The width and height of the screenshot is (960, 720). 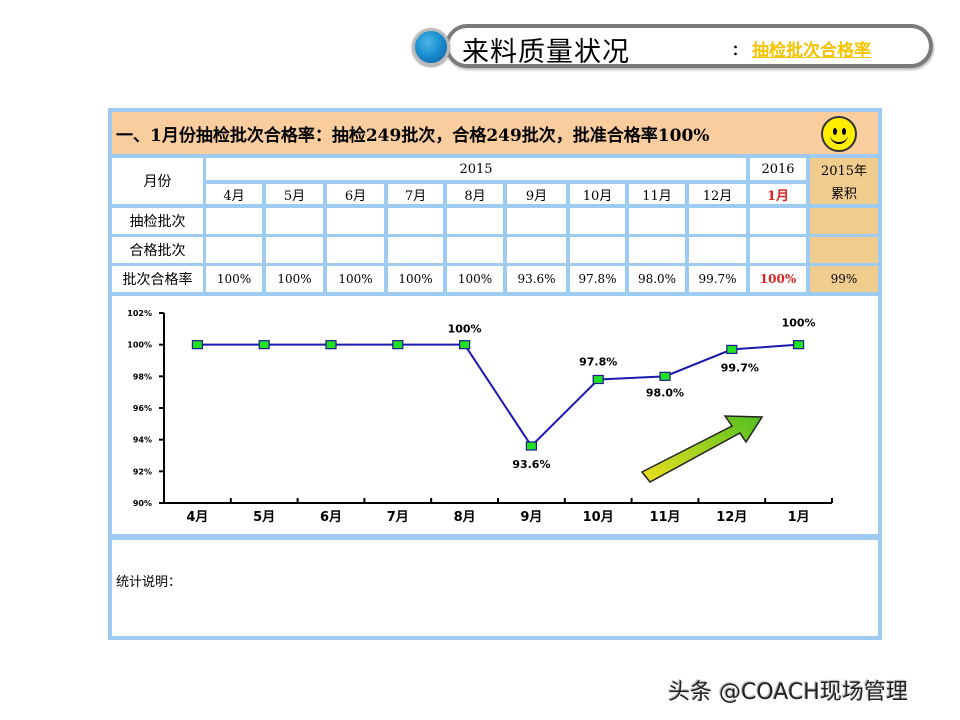 What do you see at coordinates (495, 133) in the screenshot?
I see `summary-banner: 一、1月份抽检批次合格率：抽检249批次，合格249批次，批准合格率100%` at bounding box center [495, 133].